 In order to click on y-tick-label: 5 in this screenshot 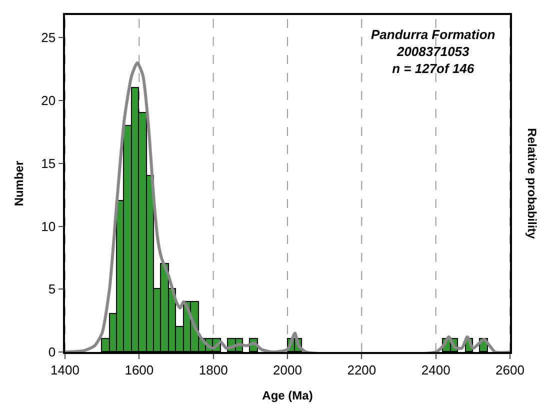, I will do `click(52, 289)`.